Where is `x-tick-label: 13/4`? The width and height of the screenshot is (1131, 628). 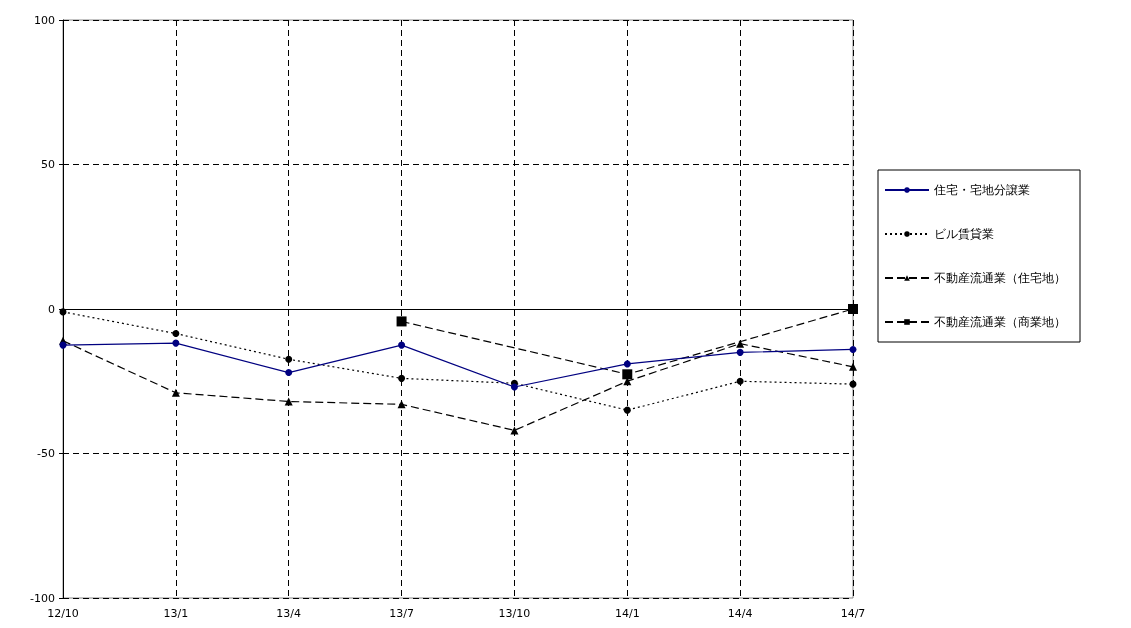 x-tick-label: 13/4 is located at coordinates (289, 613).